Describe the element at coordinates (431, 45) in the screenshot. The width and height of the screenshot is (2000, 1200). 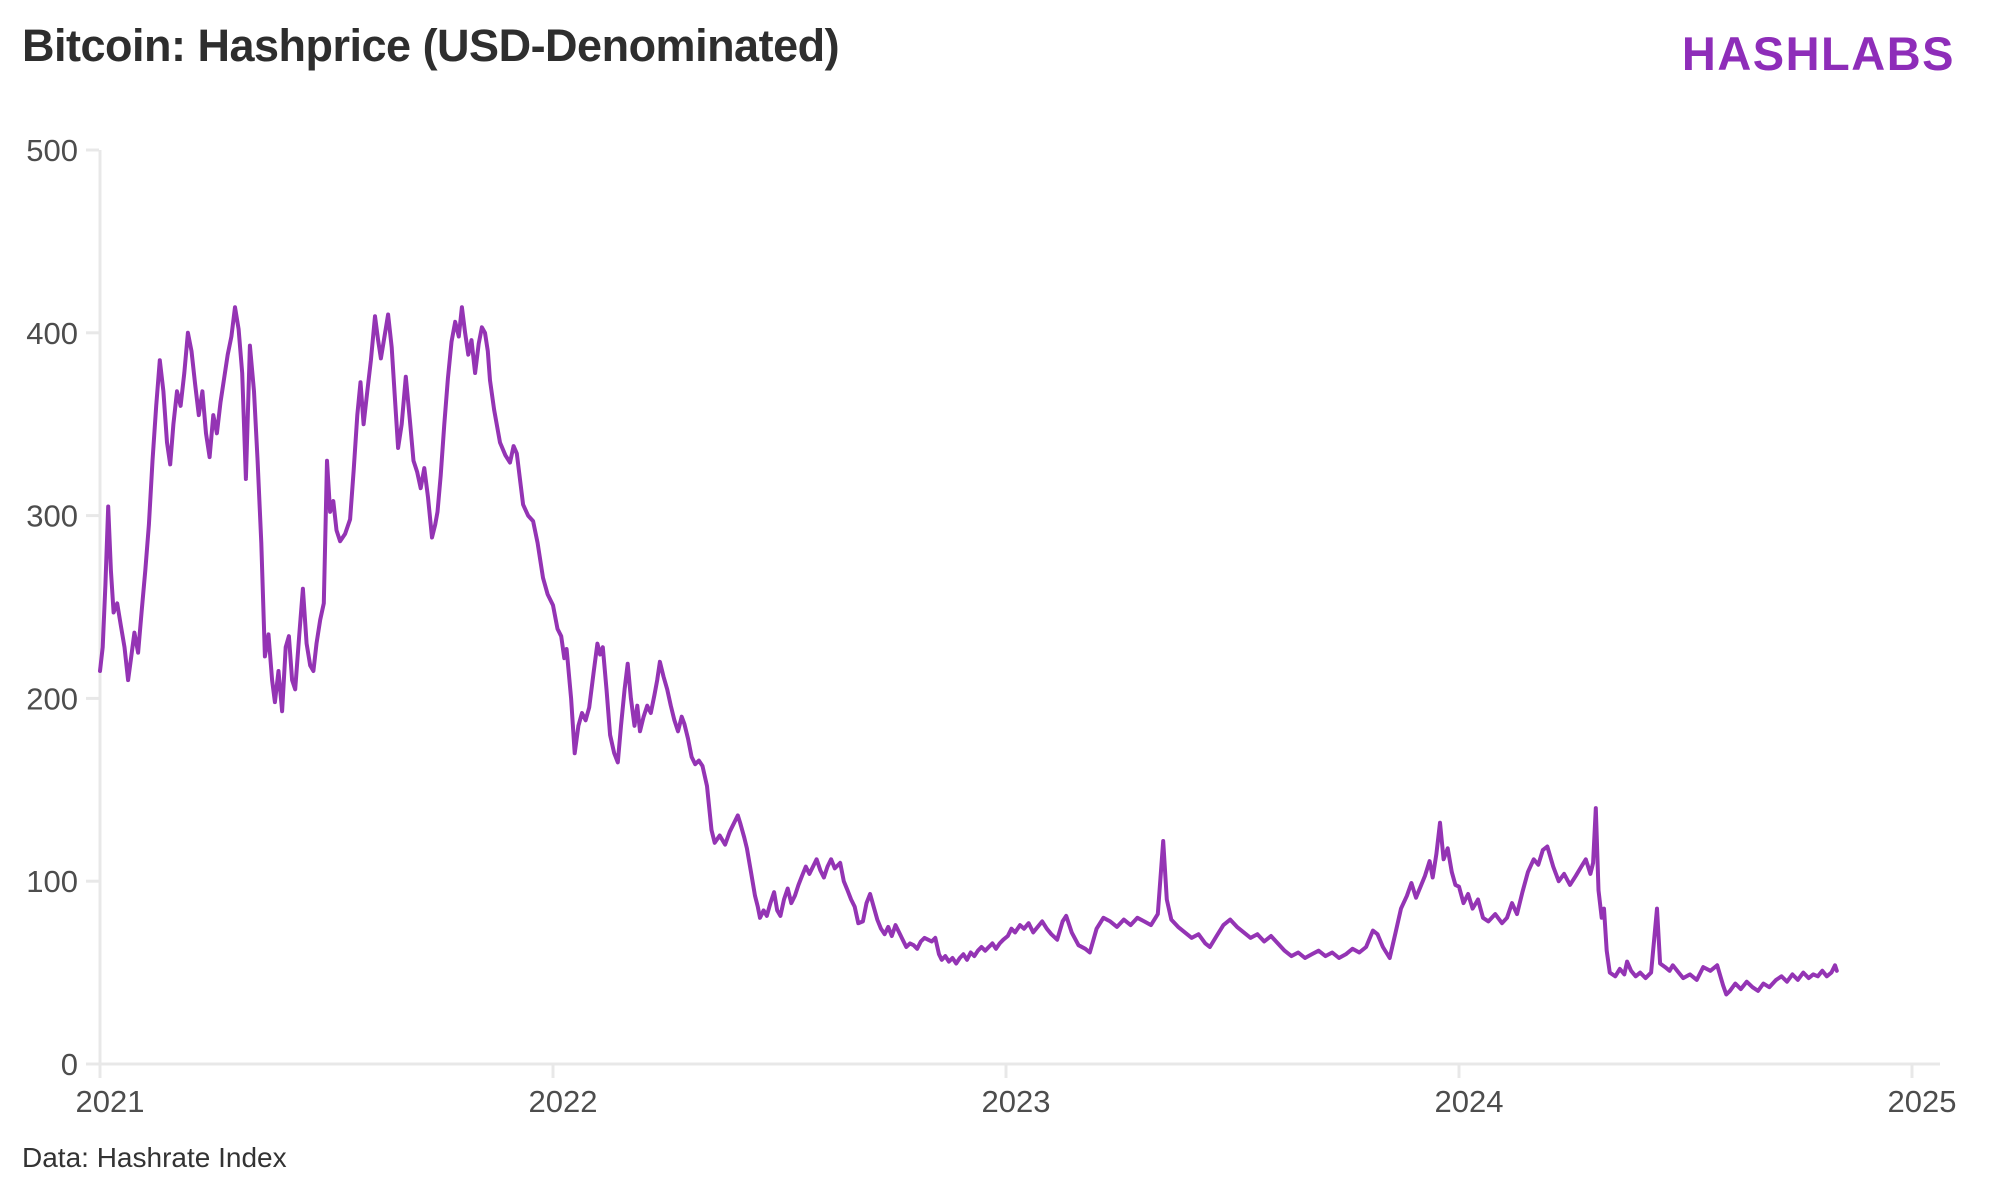
I see `chart-title: Bitcoin: Hashprice (USD-Denominated)` at that location.